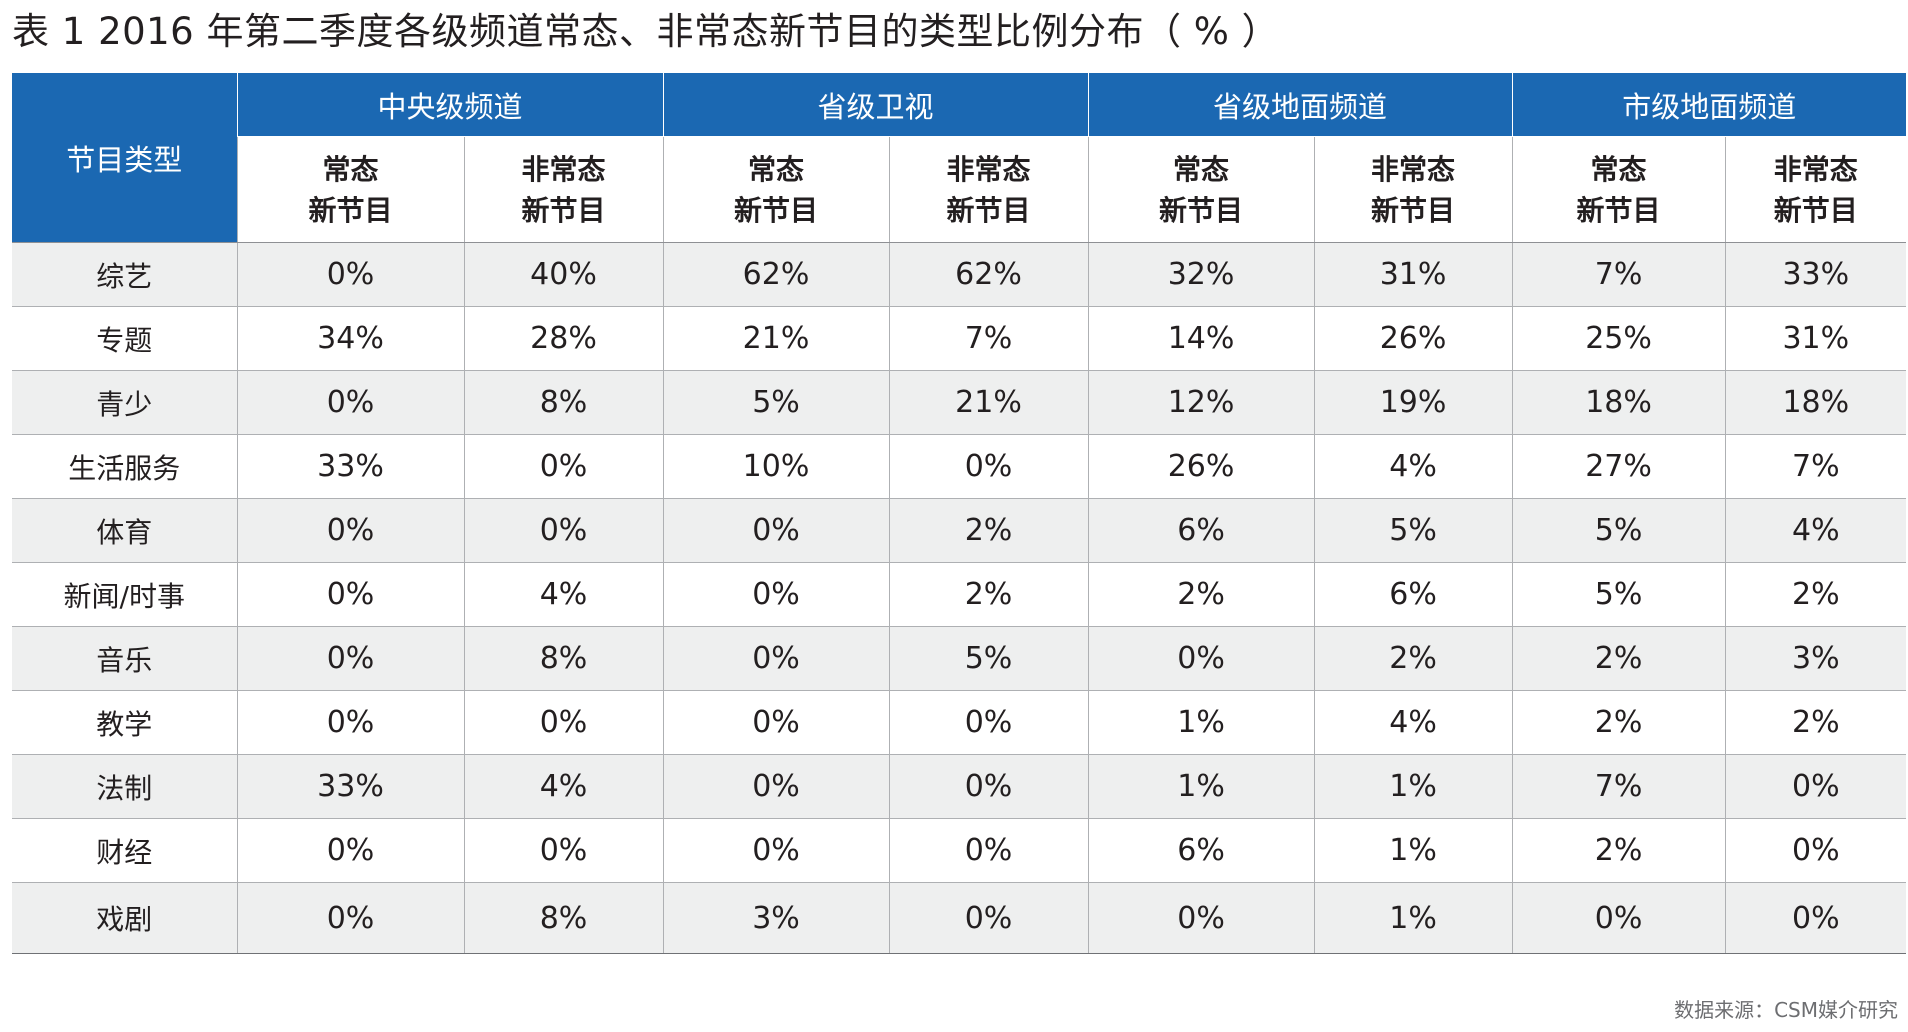 Image resolution: width=1908 pixels, height=1032 pixels. What do you see at coordinates (1815, 169) in the screenshot?
I see `sub-header-line: 非常态` at bounding box center [1815, 169].